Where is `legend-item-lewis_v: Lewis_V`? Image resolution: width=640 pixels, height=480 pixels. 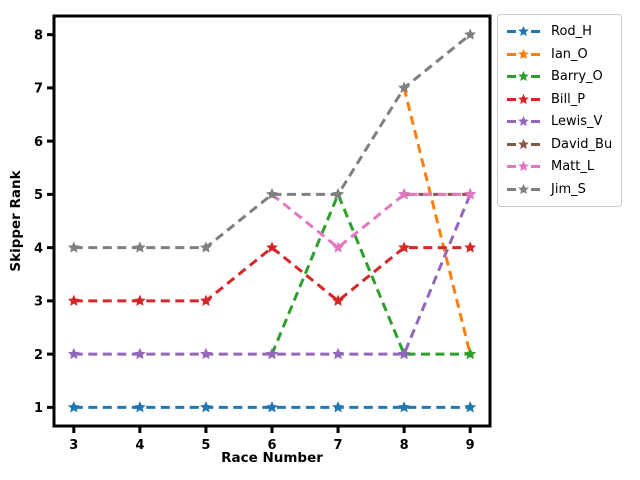 legend-item-lewis_v: Lewis_V is located at coordinates (558, 122).